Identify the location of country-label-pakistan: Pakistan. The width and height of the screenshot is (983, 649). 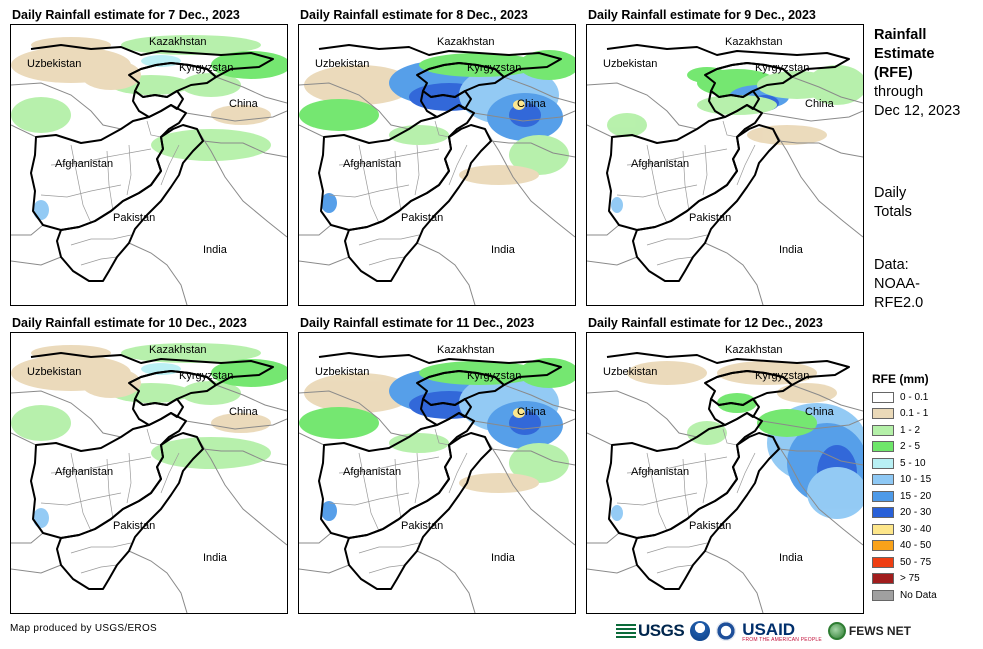
(422, 526).